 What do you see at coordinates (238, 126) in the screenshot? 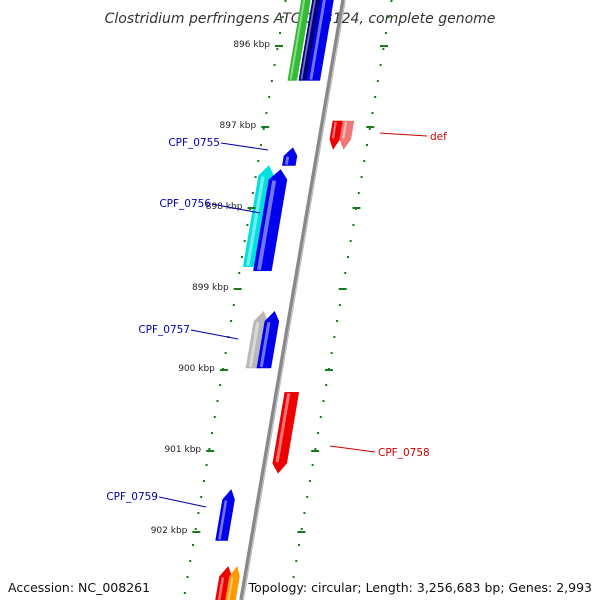
I see `kbp-tick-label: 897 kbp` at bounding box center [238, 126].